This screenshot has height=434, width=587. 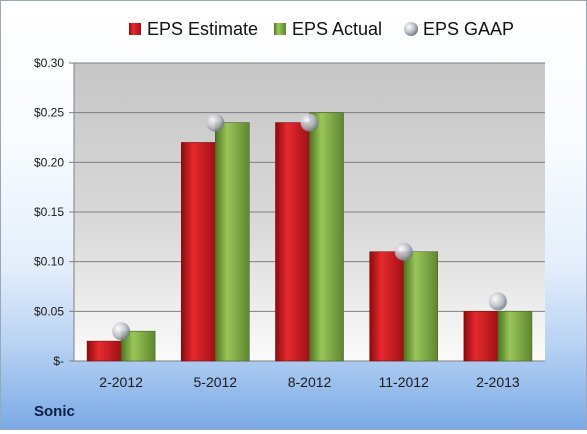 I want to click on y-tick-label: $0.05, so click(x=49, y=311).